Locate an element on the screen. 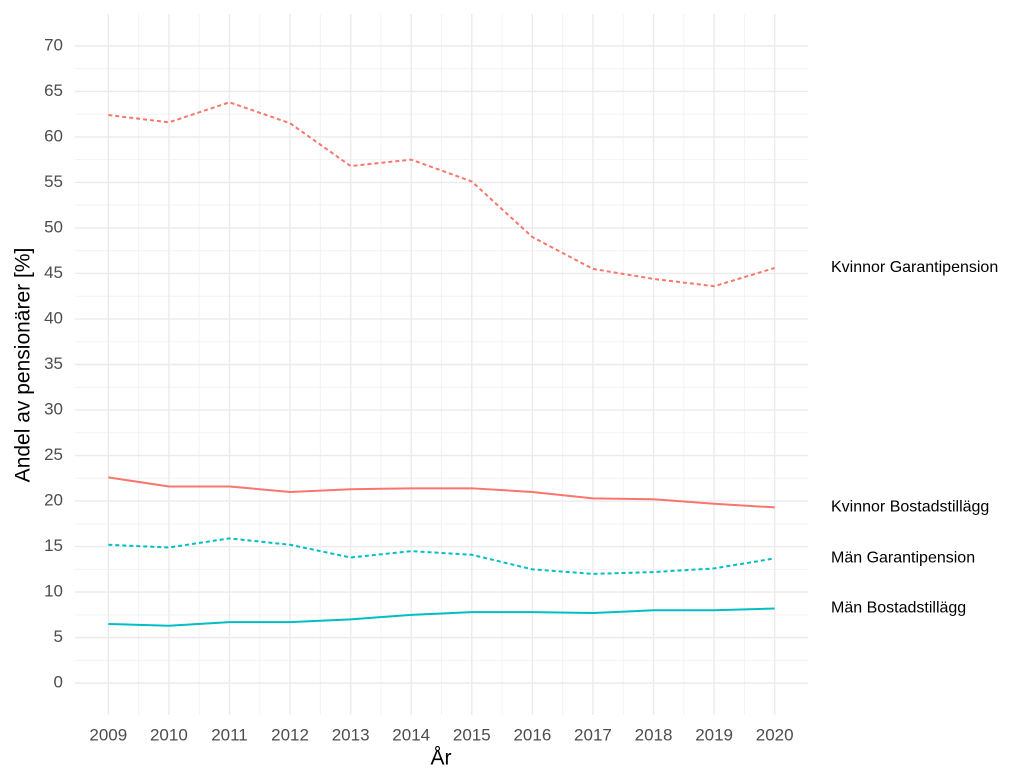 The image size is (1025, 769). y-tick-label: 60 is located at coordinates (53, 135).